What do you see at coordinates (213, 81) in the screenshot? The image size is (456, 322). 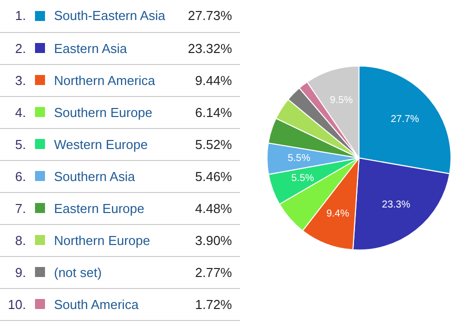 I see `data-label: 9.44%` at bounding box center [213, 81].